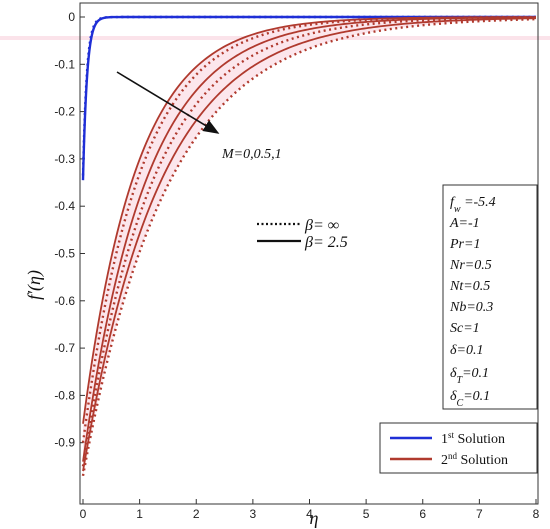  What do you see at coordinates (458, 448) in the screenshot?
I see `legend-box` at bounding box center [458, 448].